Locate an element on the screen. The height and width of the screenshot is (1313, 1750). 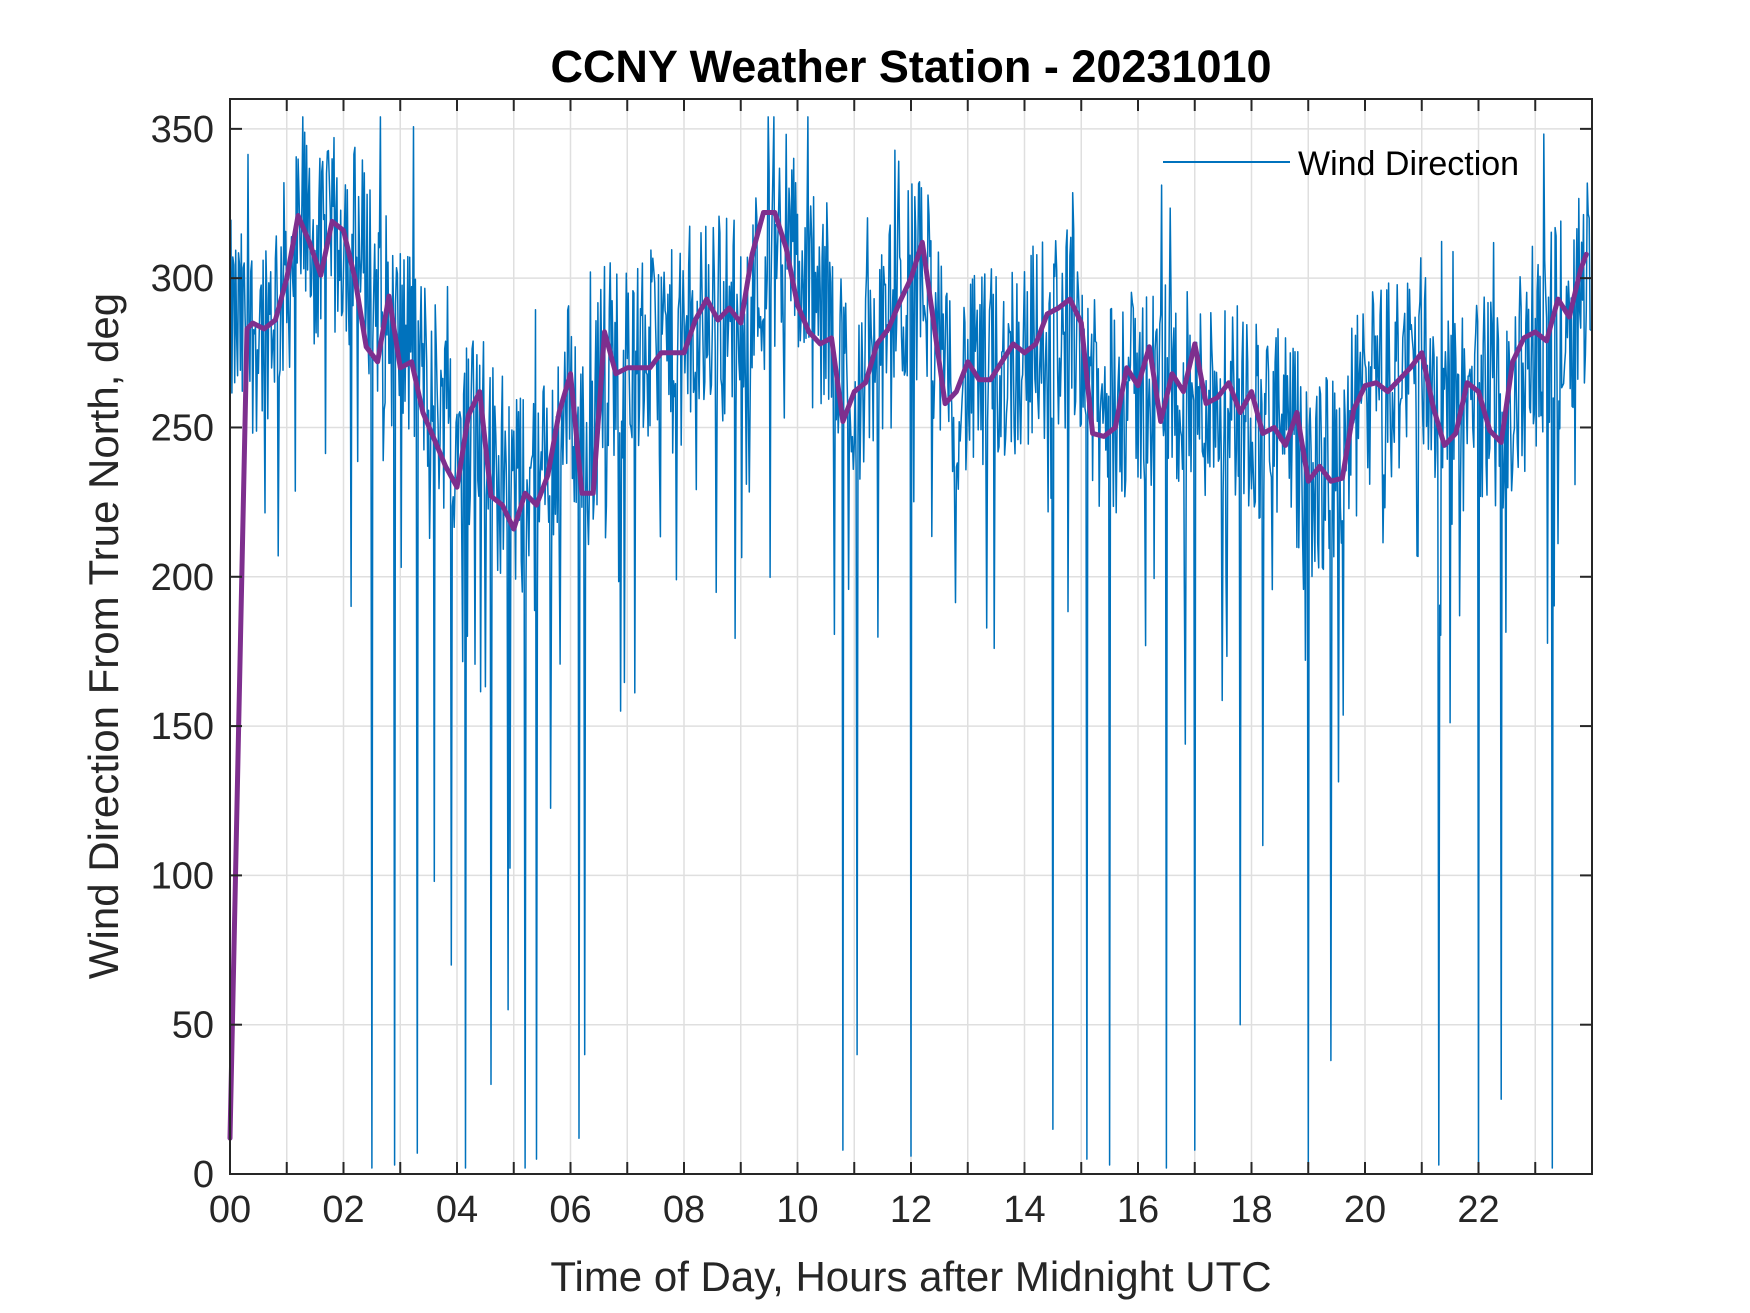
y-tick-label: 200 is located at coordinates (182, 578).